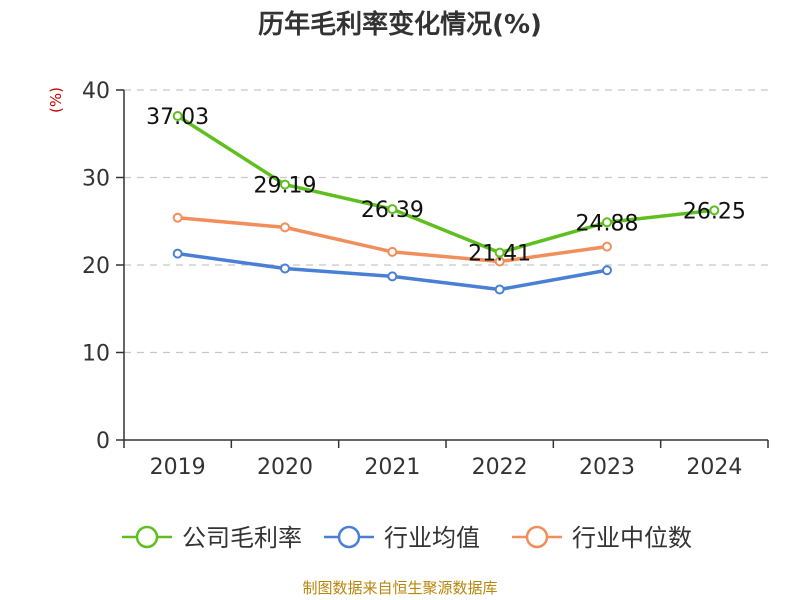 The height and width of the screenshot is (600, 800). What do you see at coordinates (632, 538) in the screenshot?
I see `legend-label: 行业中位数` at bounding box center [632, 538].